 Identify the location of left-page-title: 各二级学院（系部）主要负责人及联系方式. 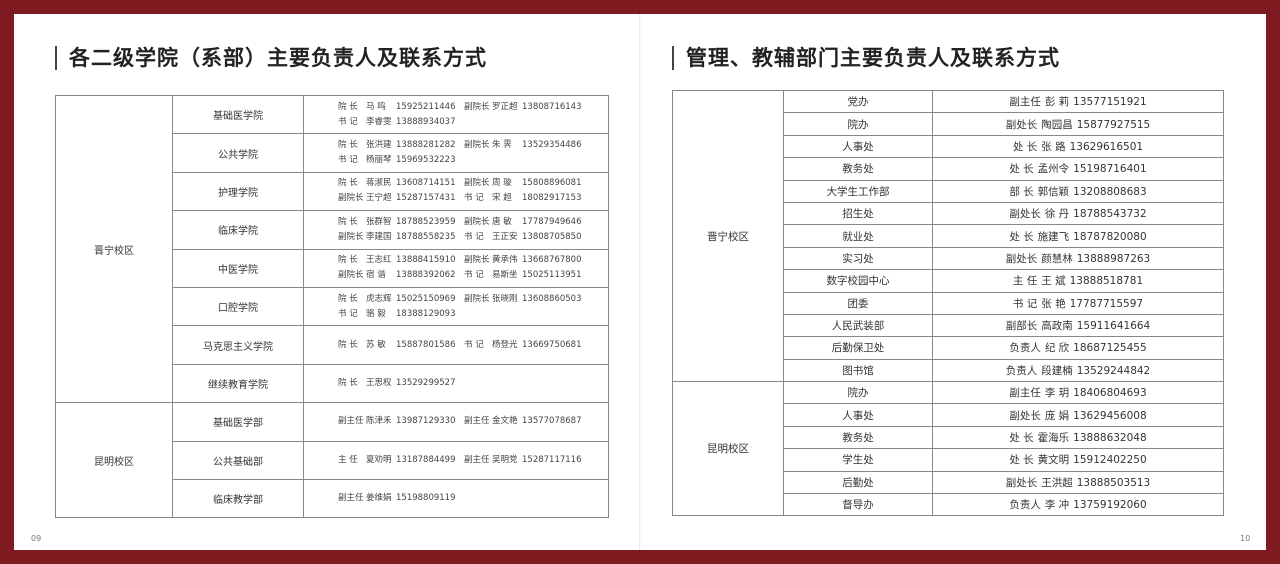
(271, 58).